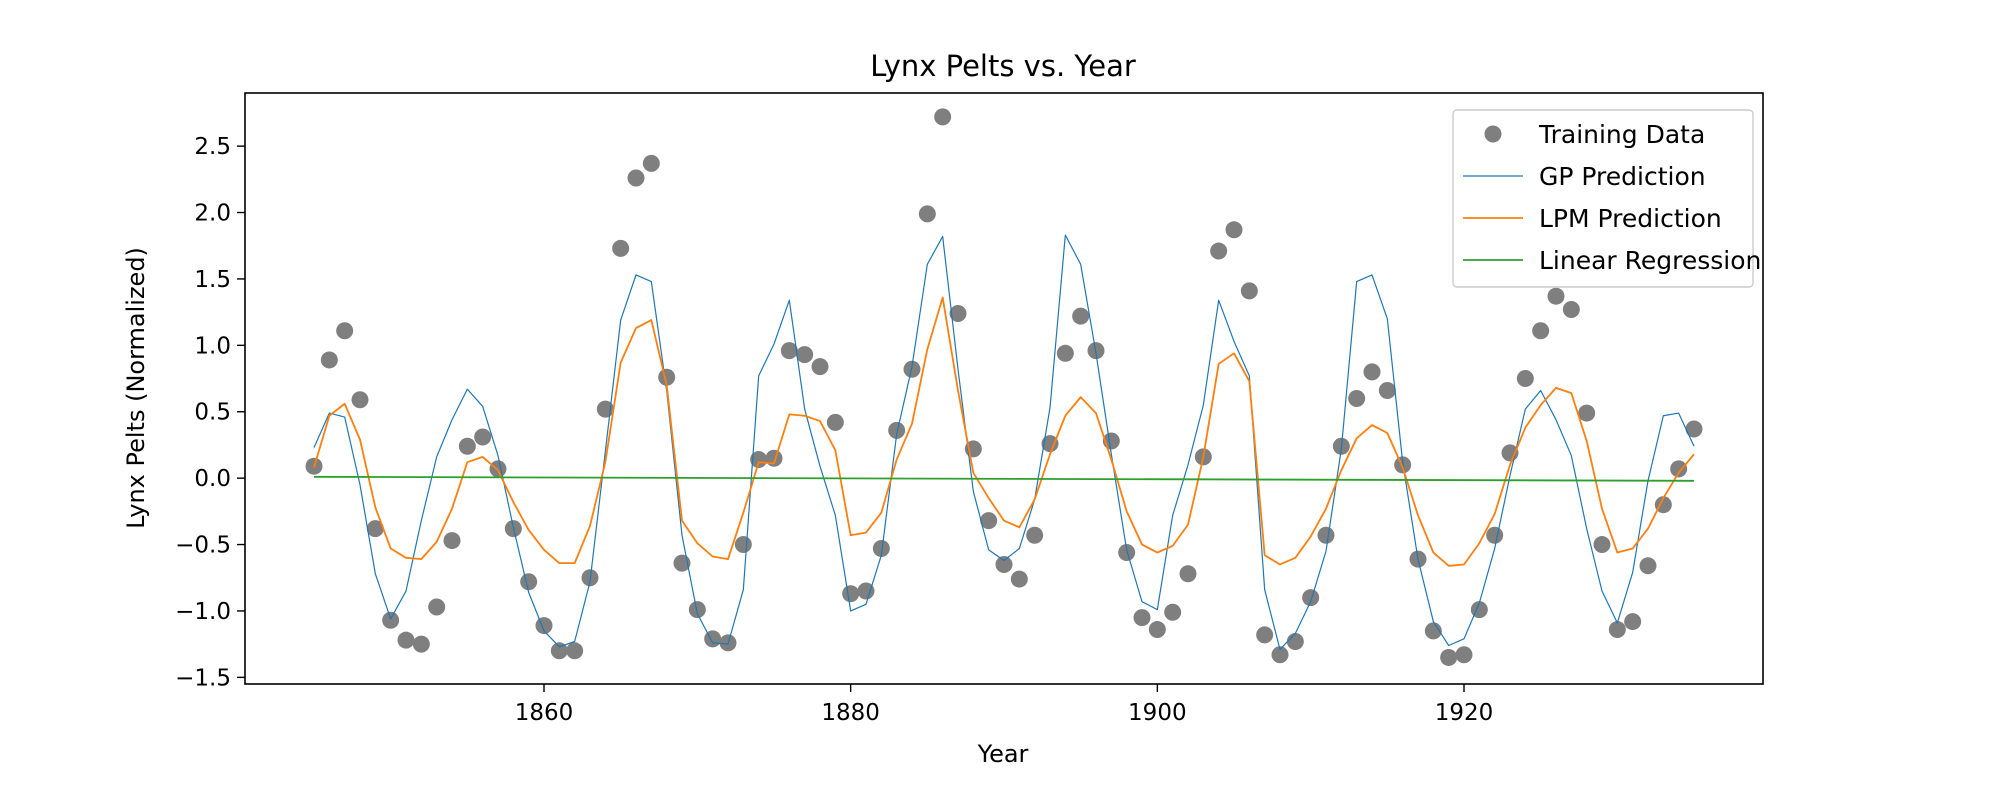 The height and width of the screenshot is (800, 2000). What do you see at coordinates (1622, 176) in the screenshot?
I see `legend-label-gp-prediction: GP Prediction` at bounding box center [1622, 176].